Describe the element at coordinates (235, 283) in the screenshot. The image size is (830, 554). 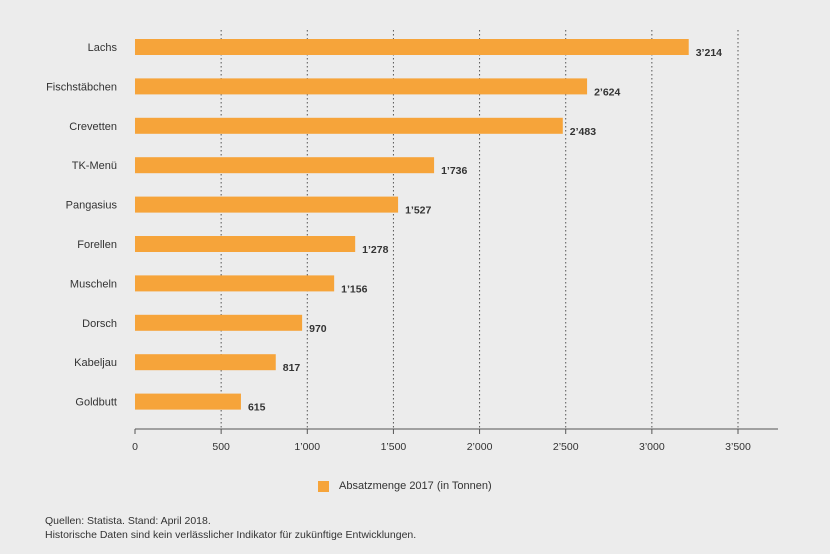
I see `bar-muscheln` at that location.